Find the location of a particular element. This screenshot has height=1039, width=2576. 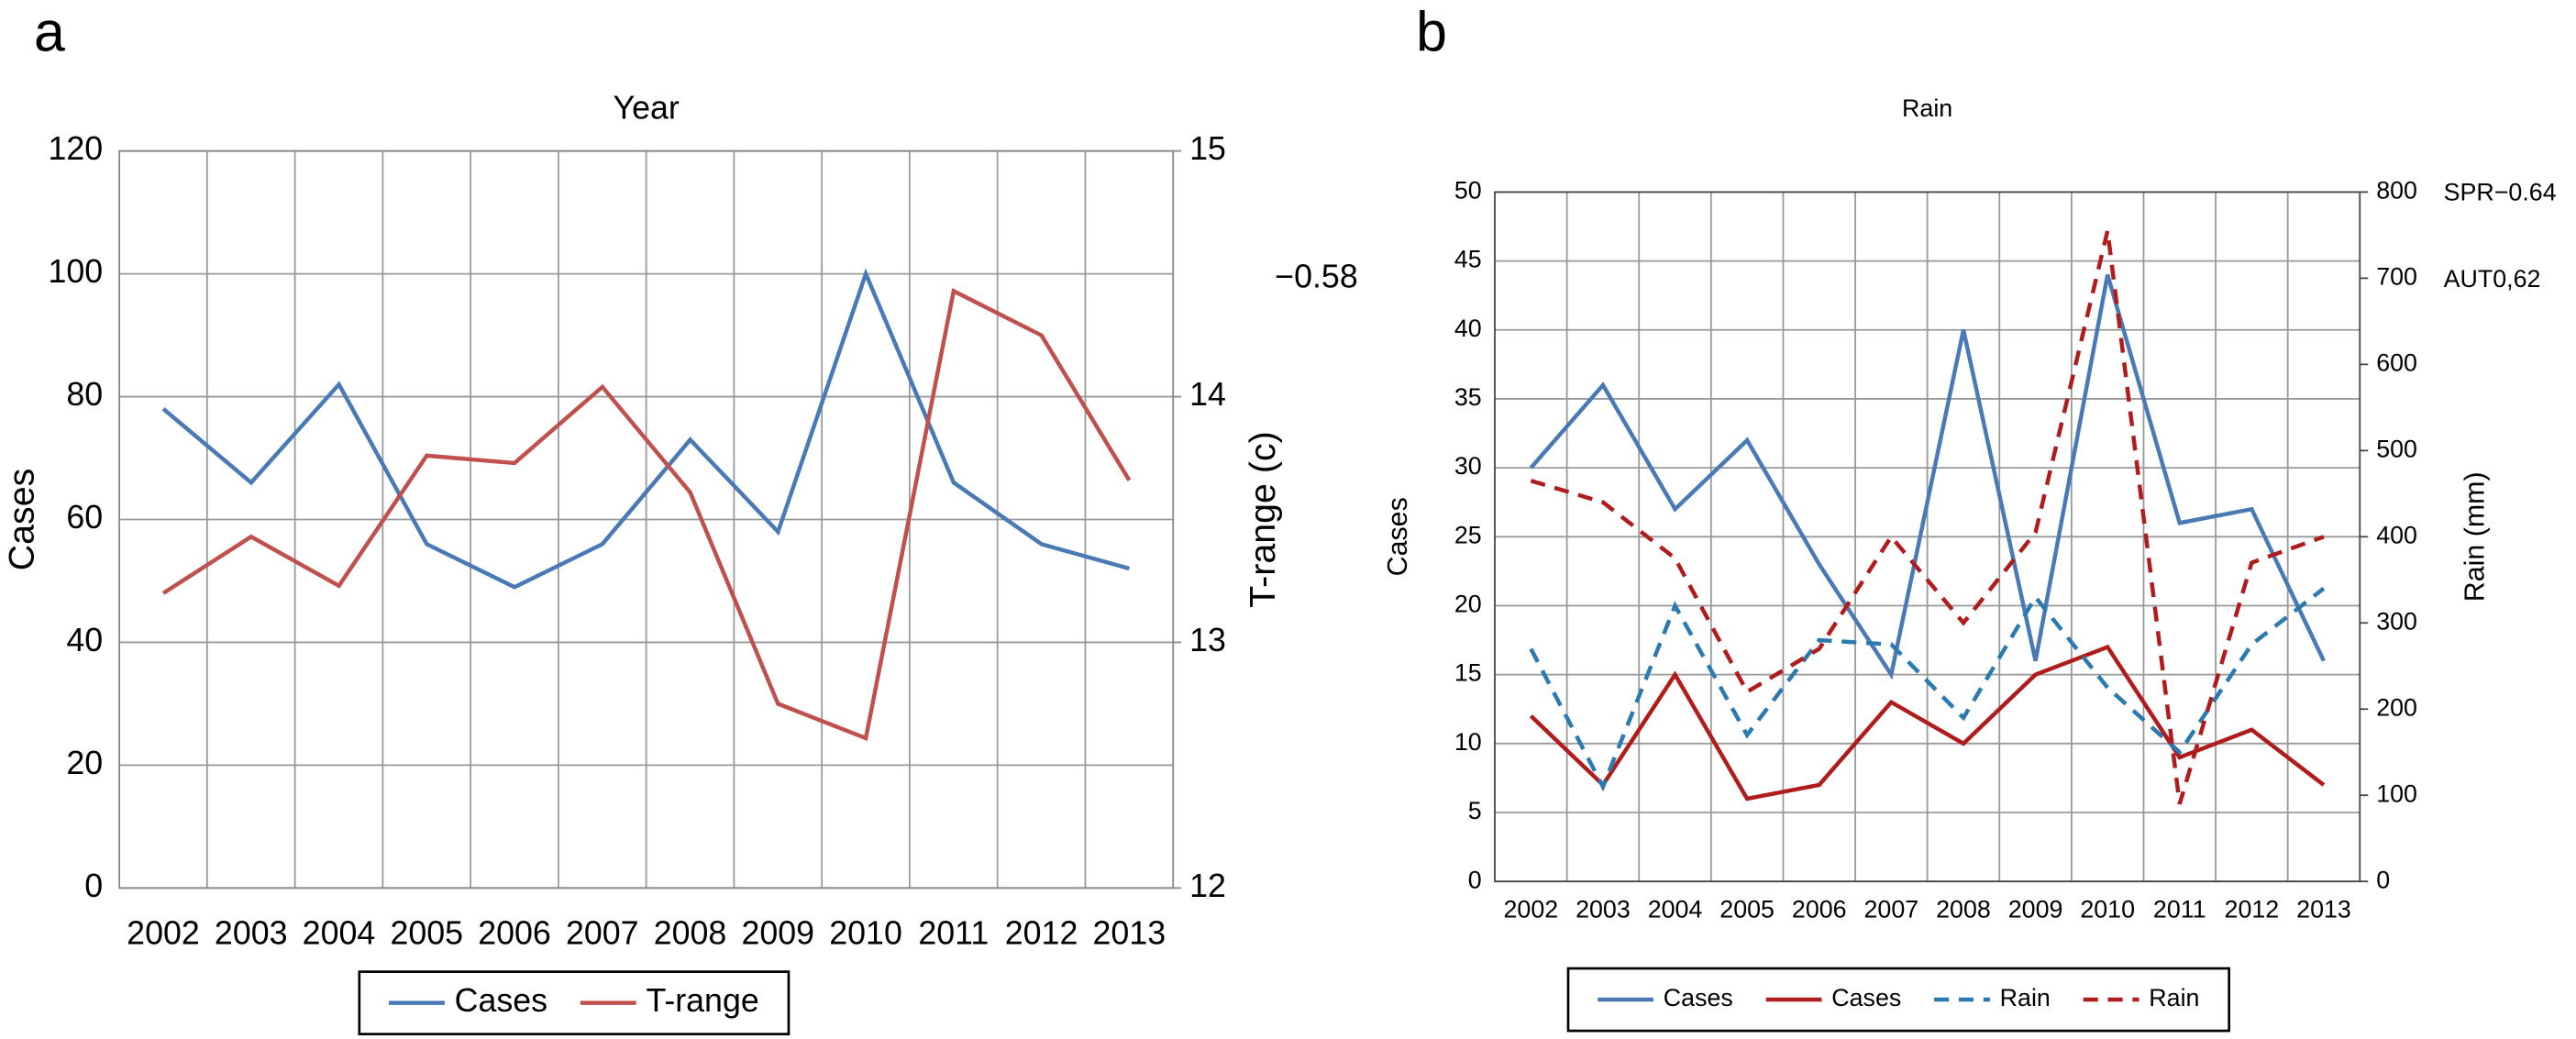

y-tick-label: 10 is located at coordinates (1468, 742).